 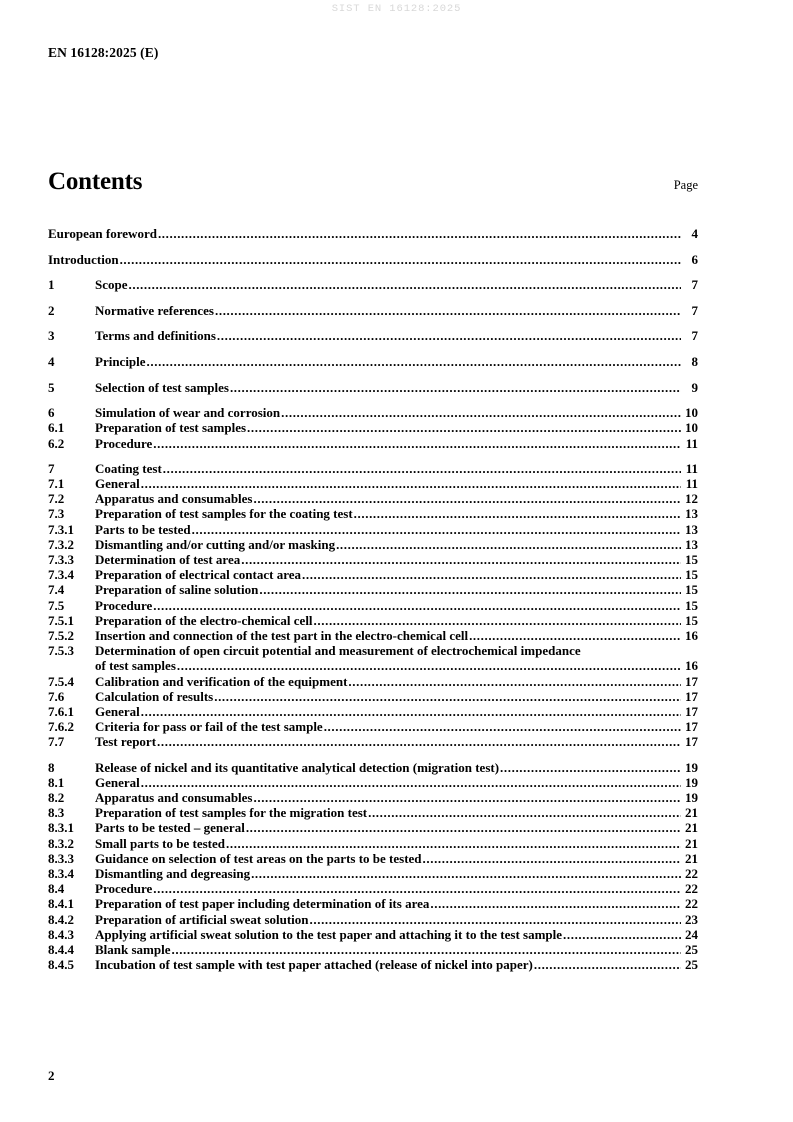 I want to click on toc-entry-page: 17, so click(x=691, y=742).